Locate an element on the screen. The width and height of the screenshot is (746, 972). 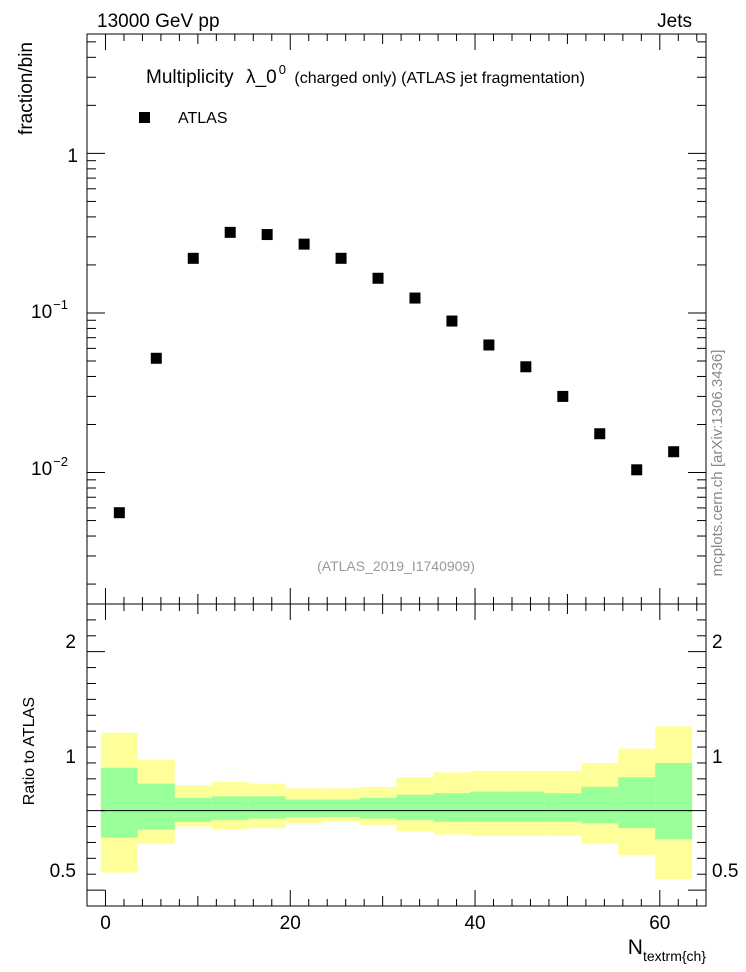
x-tick-label-0: 0 is located at coordinates (105, 923).